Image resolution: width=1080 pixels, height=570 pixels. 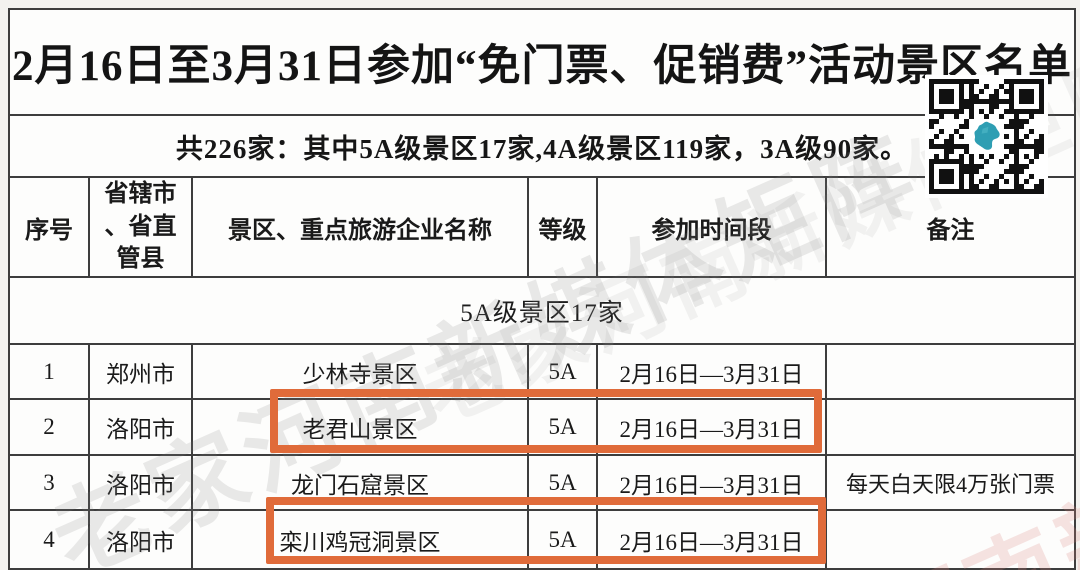 What do you see at coordinates (50, 427) in the screenshot?
I see `row-index: 2` at bounding box center [50, 427].